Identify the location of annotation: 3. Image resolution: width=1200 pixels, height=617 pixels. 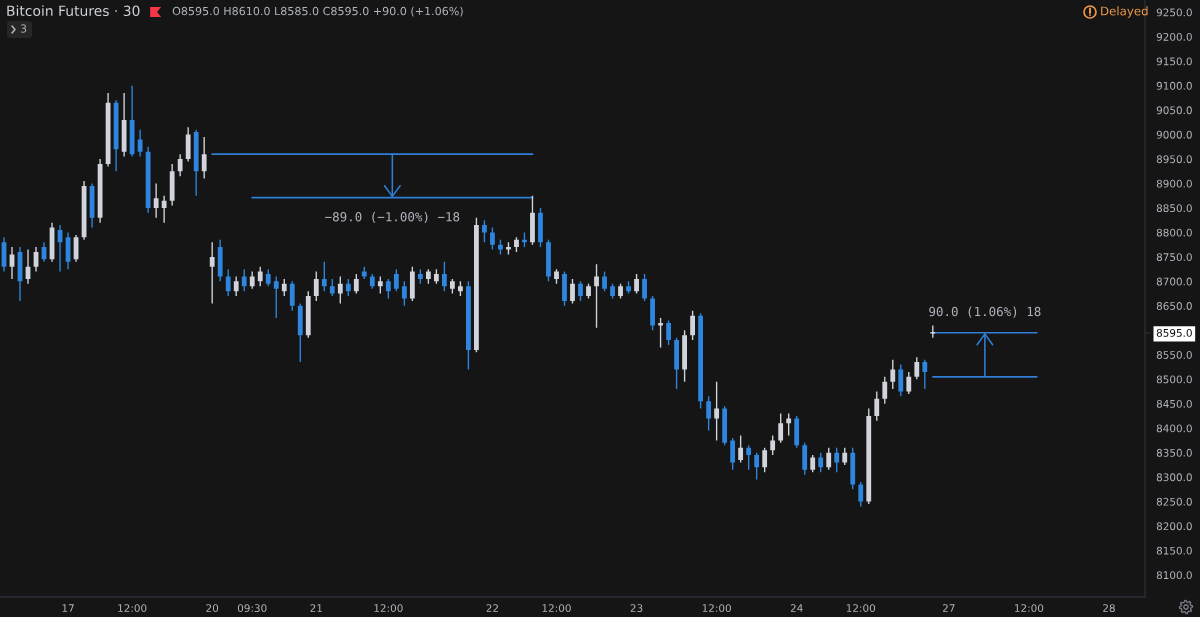
(23, 28).